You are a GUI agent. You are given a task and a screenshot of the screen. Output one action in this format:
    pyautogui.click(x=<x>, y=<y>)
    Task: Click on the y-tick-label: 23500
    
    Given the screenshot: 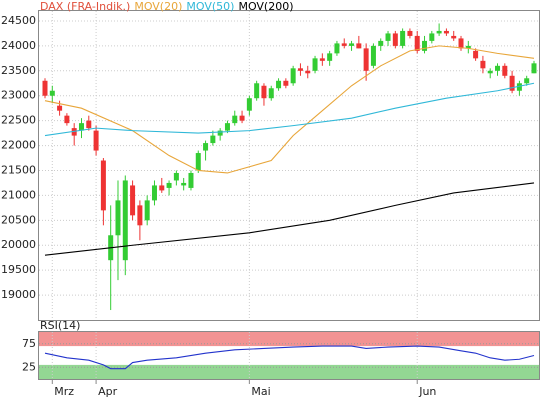 What is the action you would take?
    pyautogui.click(x=18, y=70)
    